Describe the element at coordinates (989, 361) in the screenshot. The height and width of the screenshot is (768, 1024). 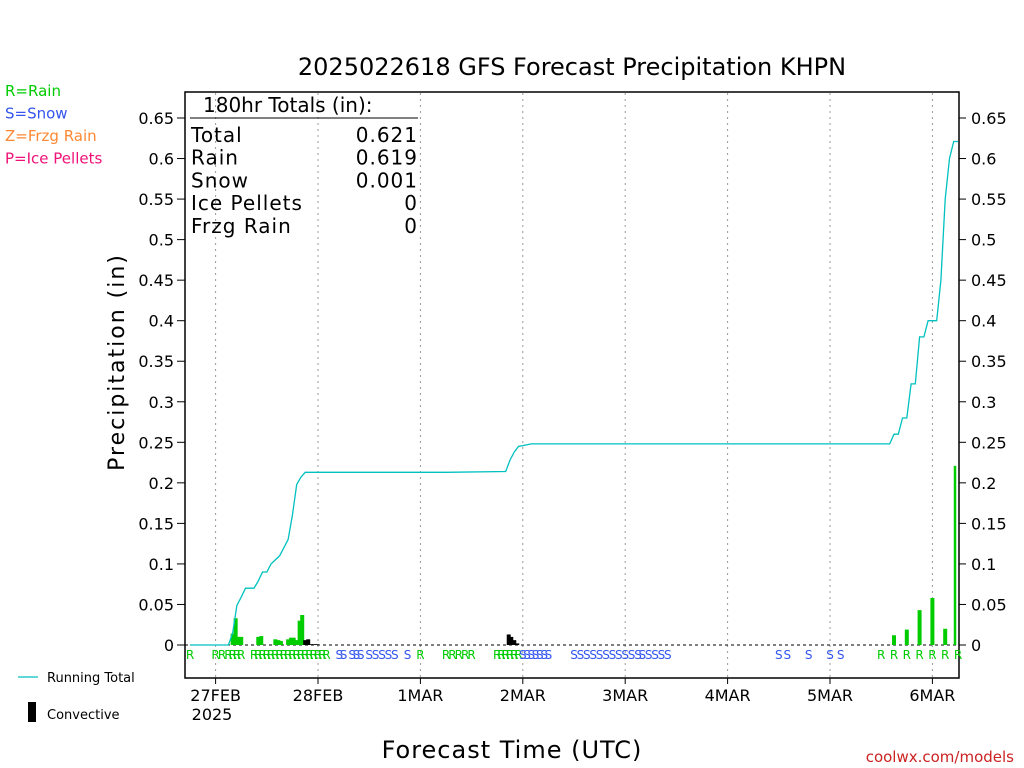
I see `y-tick-label-right: 0.35` at that location.